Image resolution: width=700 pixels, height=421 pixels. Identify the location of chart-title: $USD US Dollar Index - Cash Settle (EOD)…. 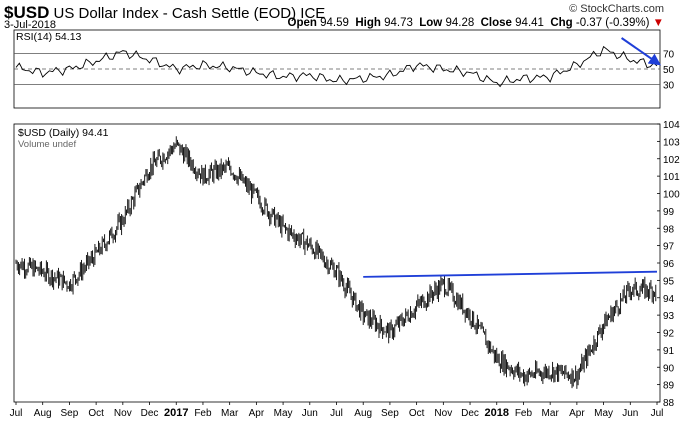
(164, 13).